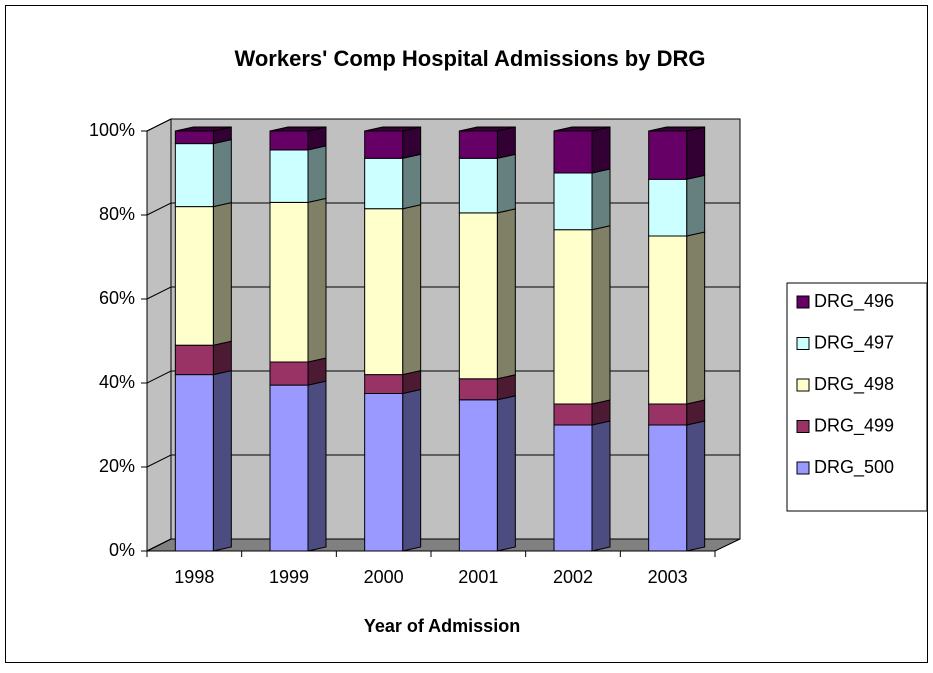 This screenshot has height=673, width=933. Describe the element at coordinates (854, 425) in the screenshot. I see `legend-label: DRG_499` at that location.